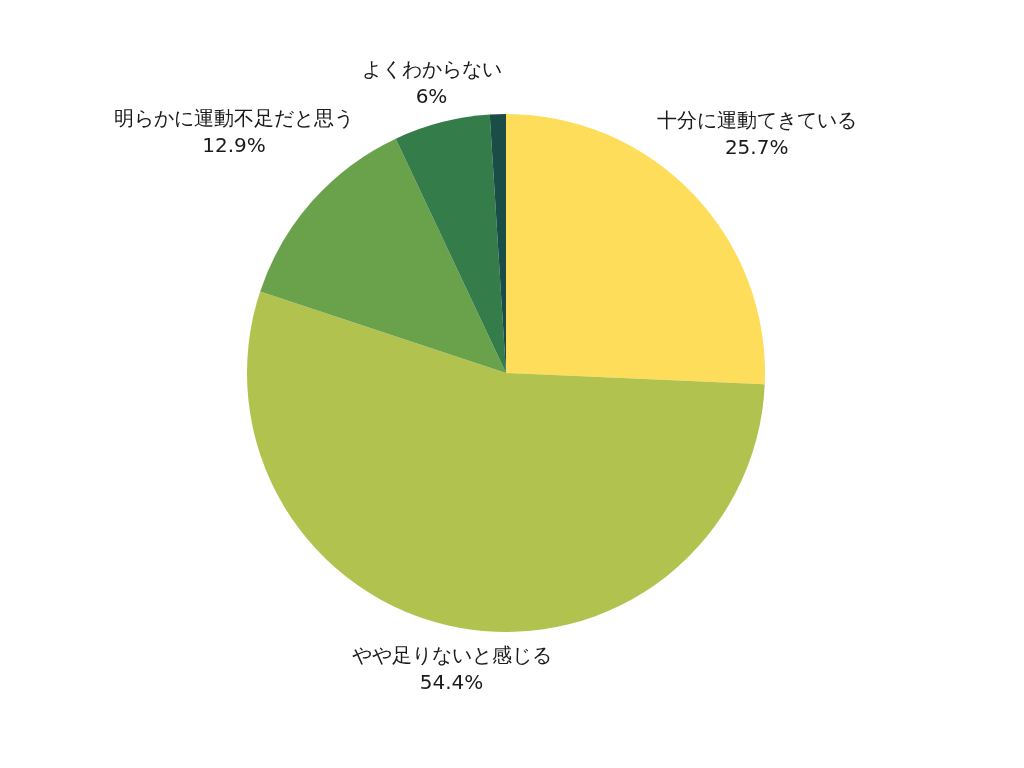 This screenshot has height=768, width=1024. I want to click on data-label: 12.9%, so click(234, 145).